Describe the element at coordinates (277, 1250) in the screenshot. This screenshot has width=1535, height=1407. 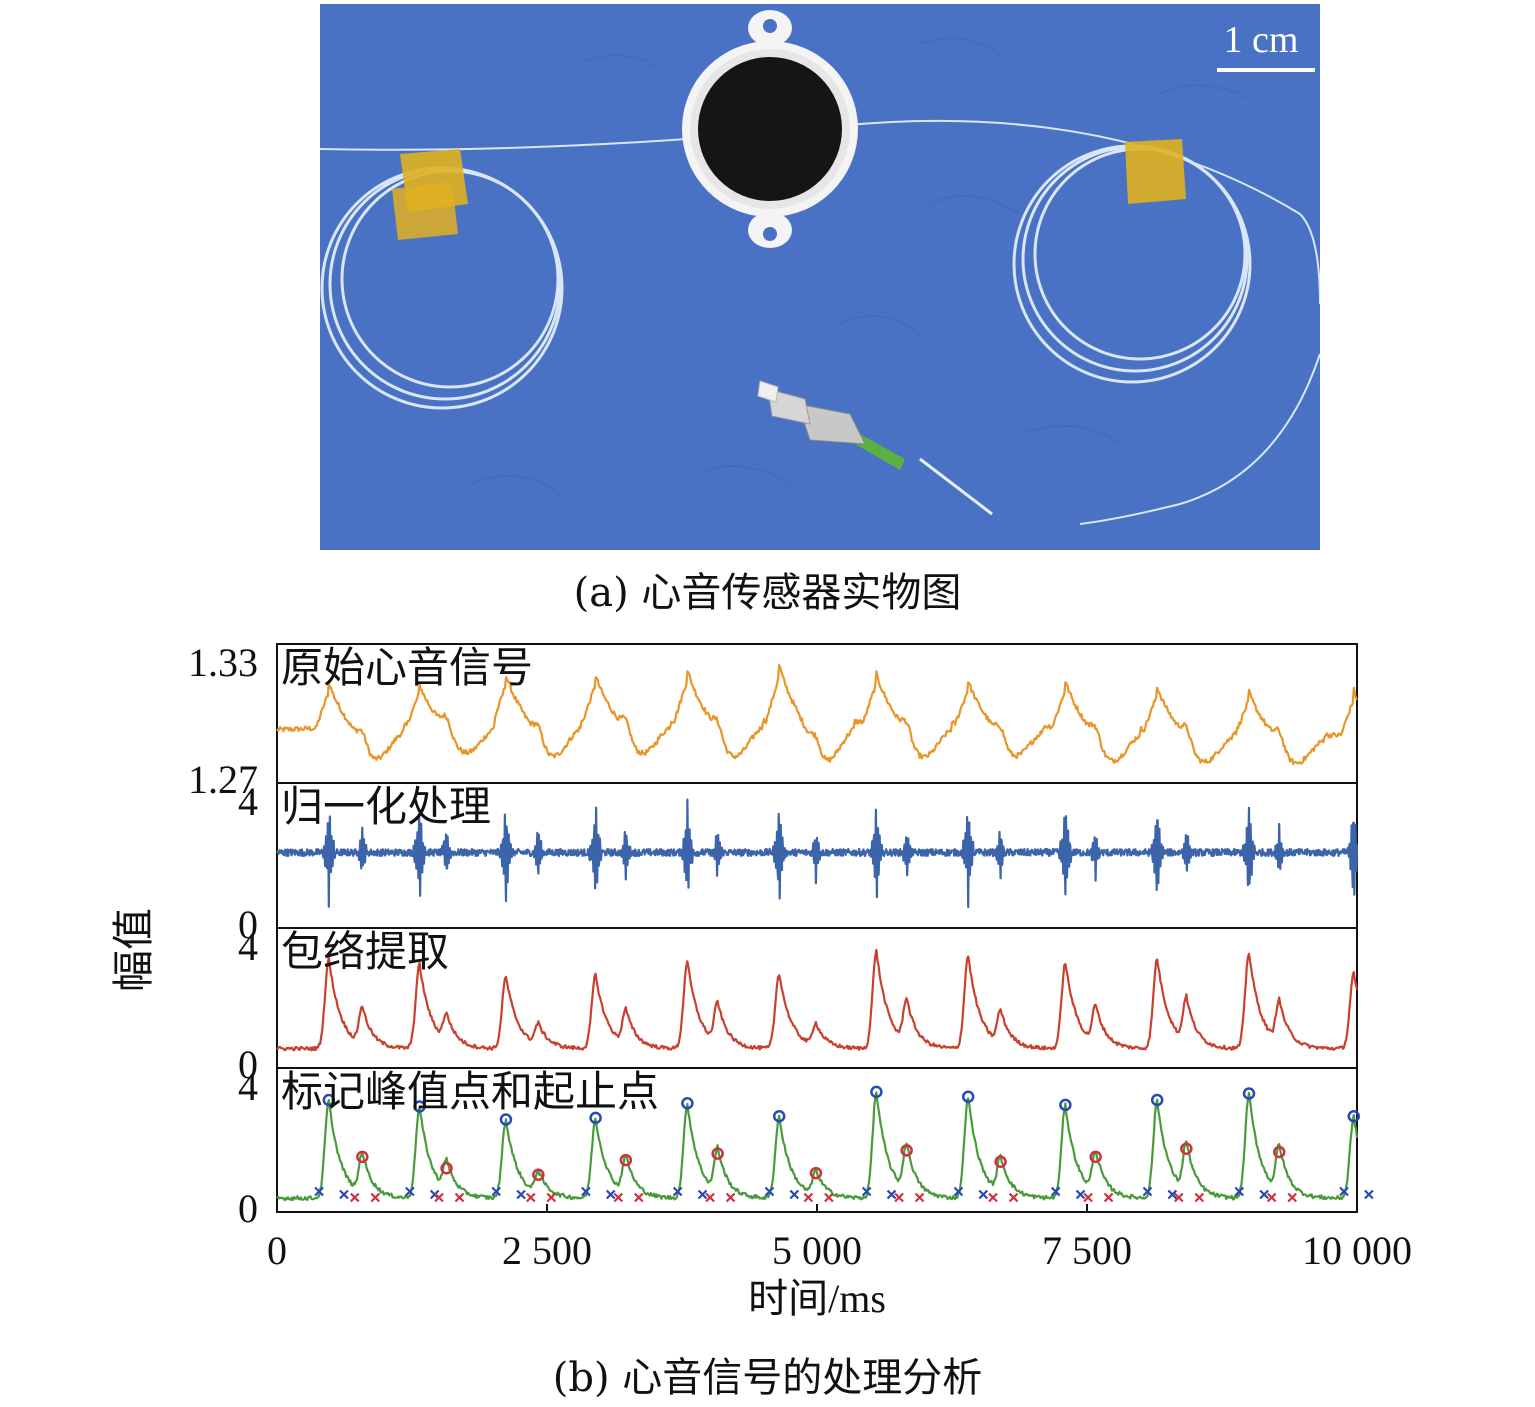
I see `x-tick-label: 0` at that location.